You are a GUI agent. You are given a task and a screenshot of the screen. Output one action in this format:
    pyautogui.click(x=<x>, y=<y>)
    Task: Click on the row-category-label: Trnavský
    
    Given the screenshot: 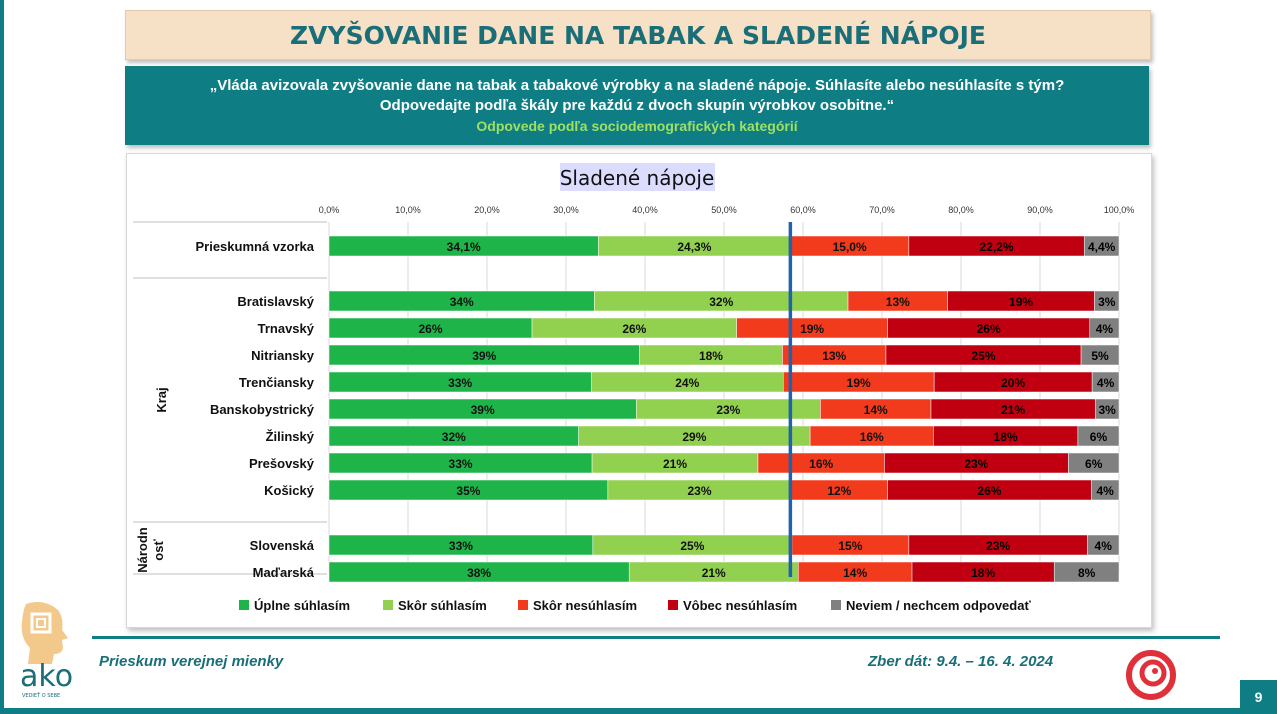 What is the action you would take?
    pyautogui.click(x=286, y=328)
    